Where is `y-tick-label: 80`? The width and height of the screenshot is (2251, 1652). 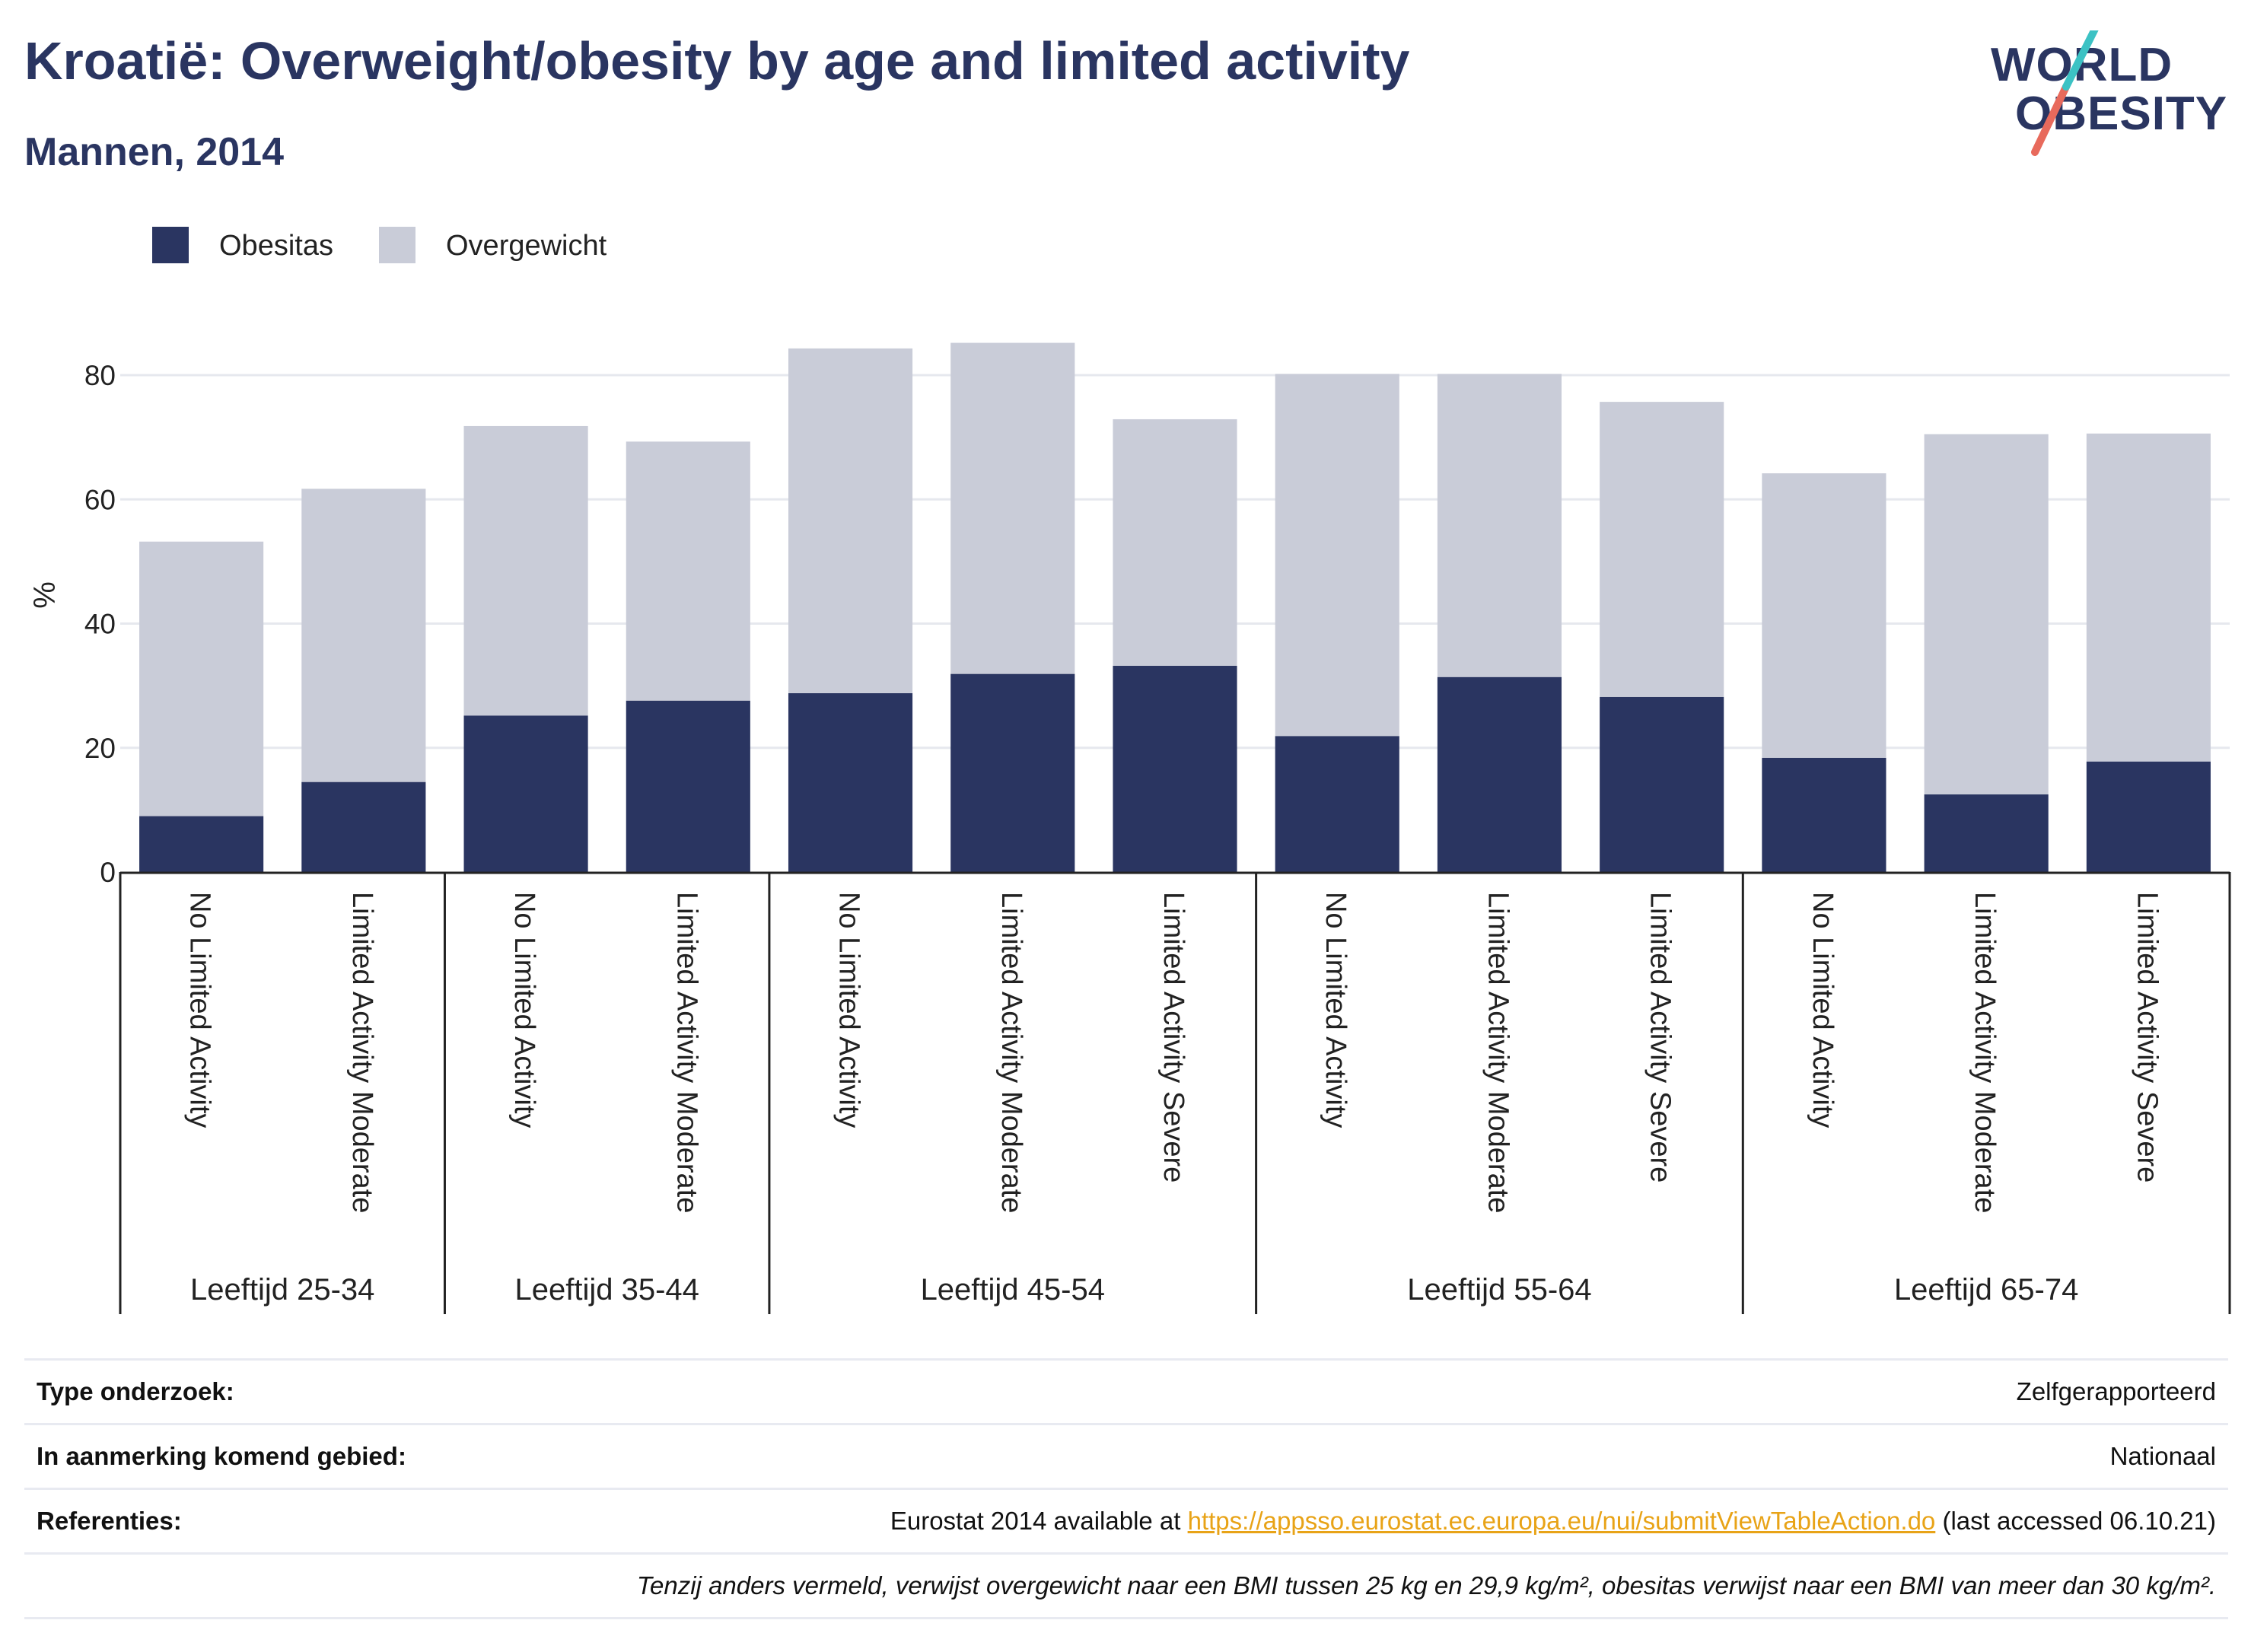
y-tick-label: 80 is located at coordinates (100, 375).